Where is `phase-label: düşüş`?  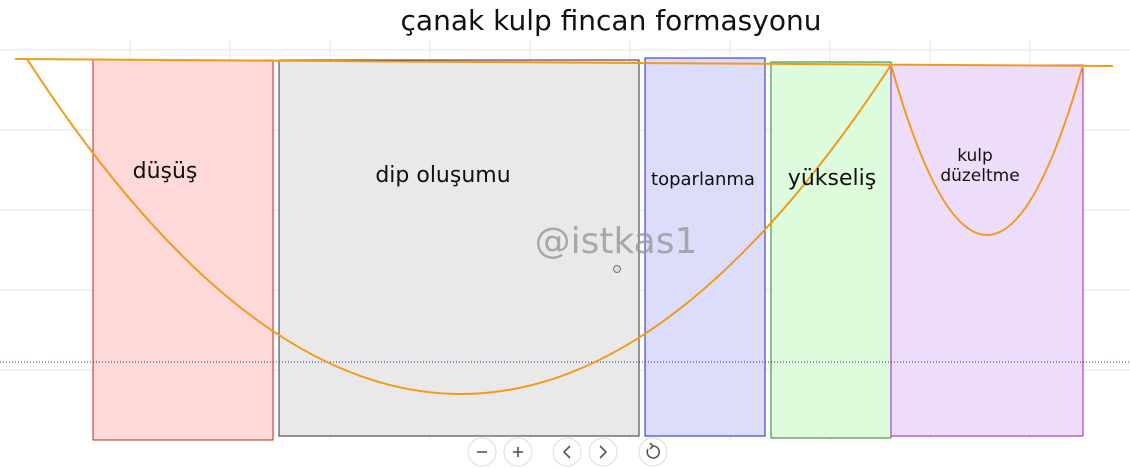 phase-label: düşüş is located at coordinates (165, 171).